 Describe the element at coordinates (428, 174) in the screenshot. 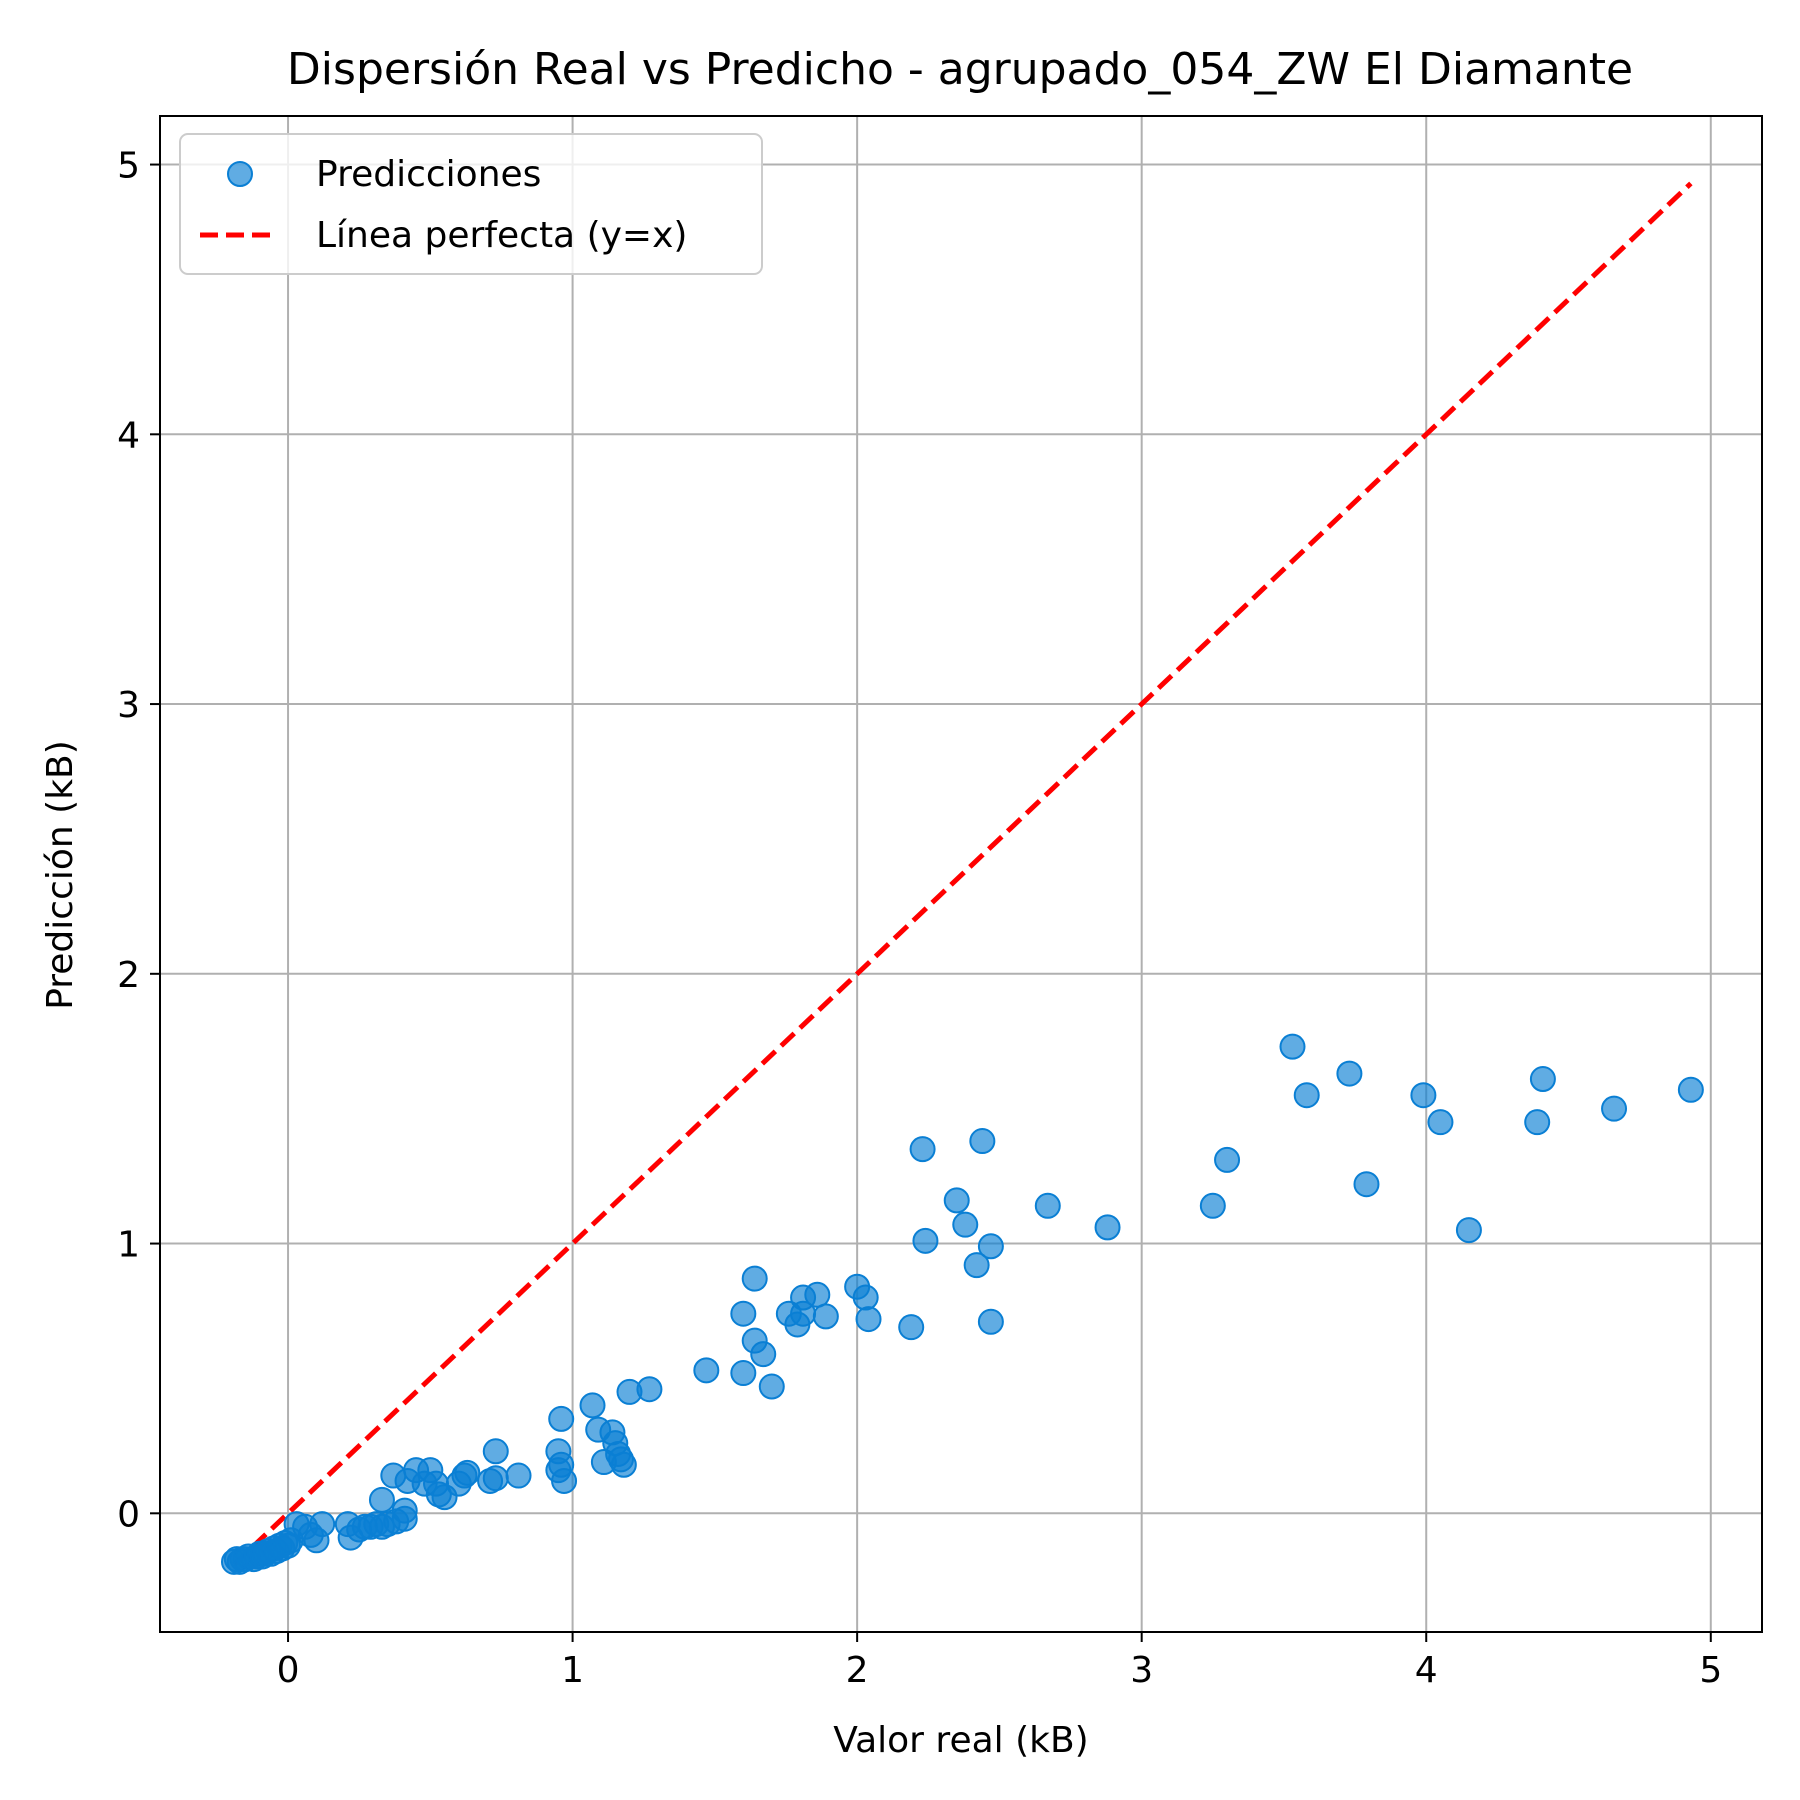

I see `legend-label-predicciones: Predicciones` at that location.